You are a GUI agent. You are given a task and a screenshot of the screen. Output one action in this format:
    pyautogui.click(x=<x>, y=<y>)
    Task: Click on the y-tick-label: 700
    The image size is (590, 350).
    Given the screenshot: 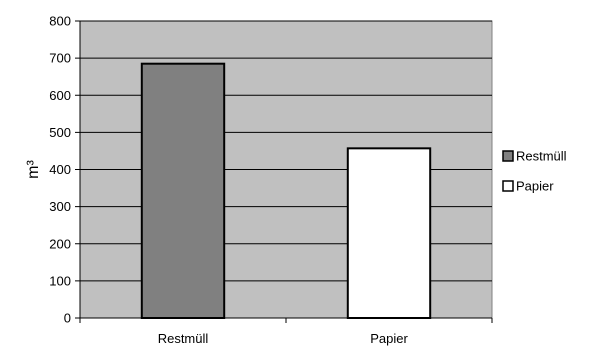 What is the action you would take?
    pyautogui.click(x=60, y=58)
    